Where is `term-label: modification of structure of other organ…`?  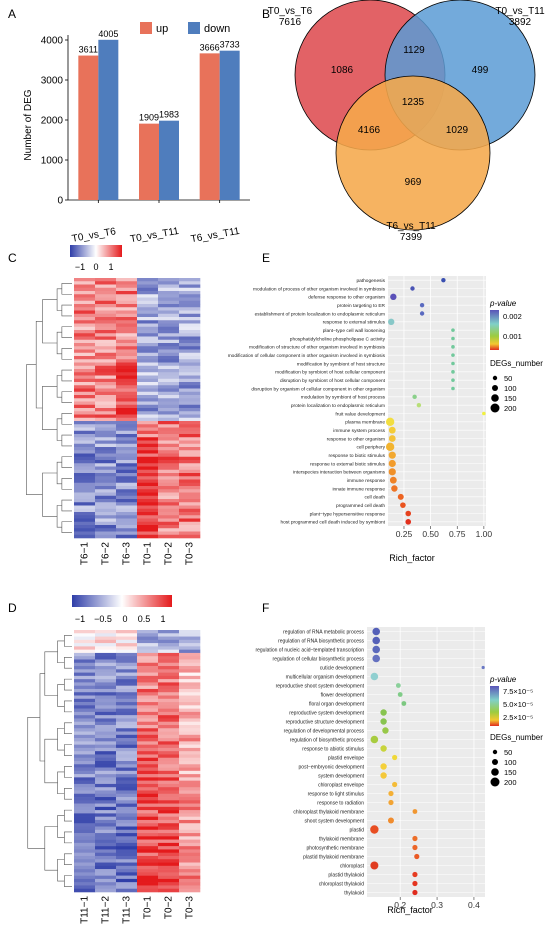 term-label: modification of structure of other organ… is located at coordinates (317, 348).